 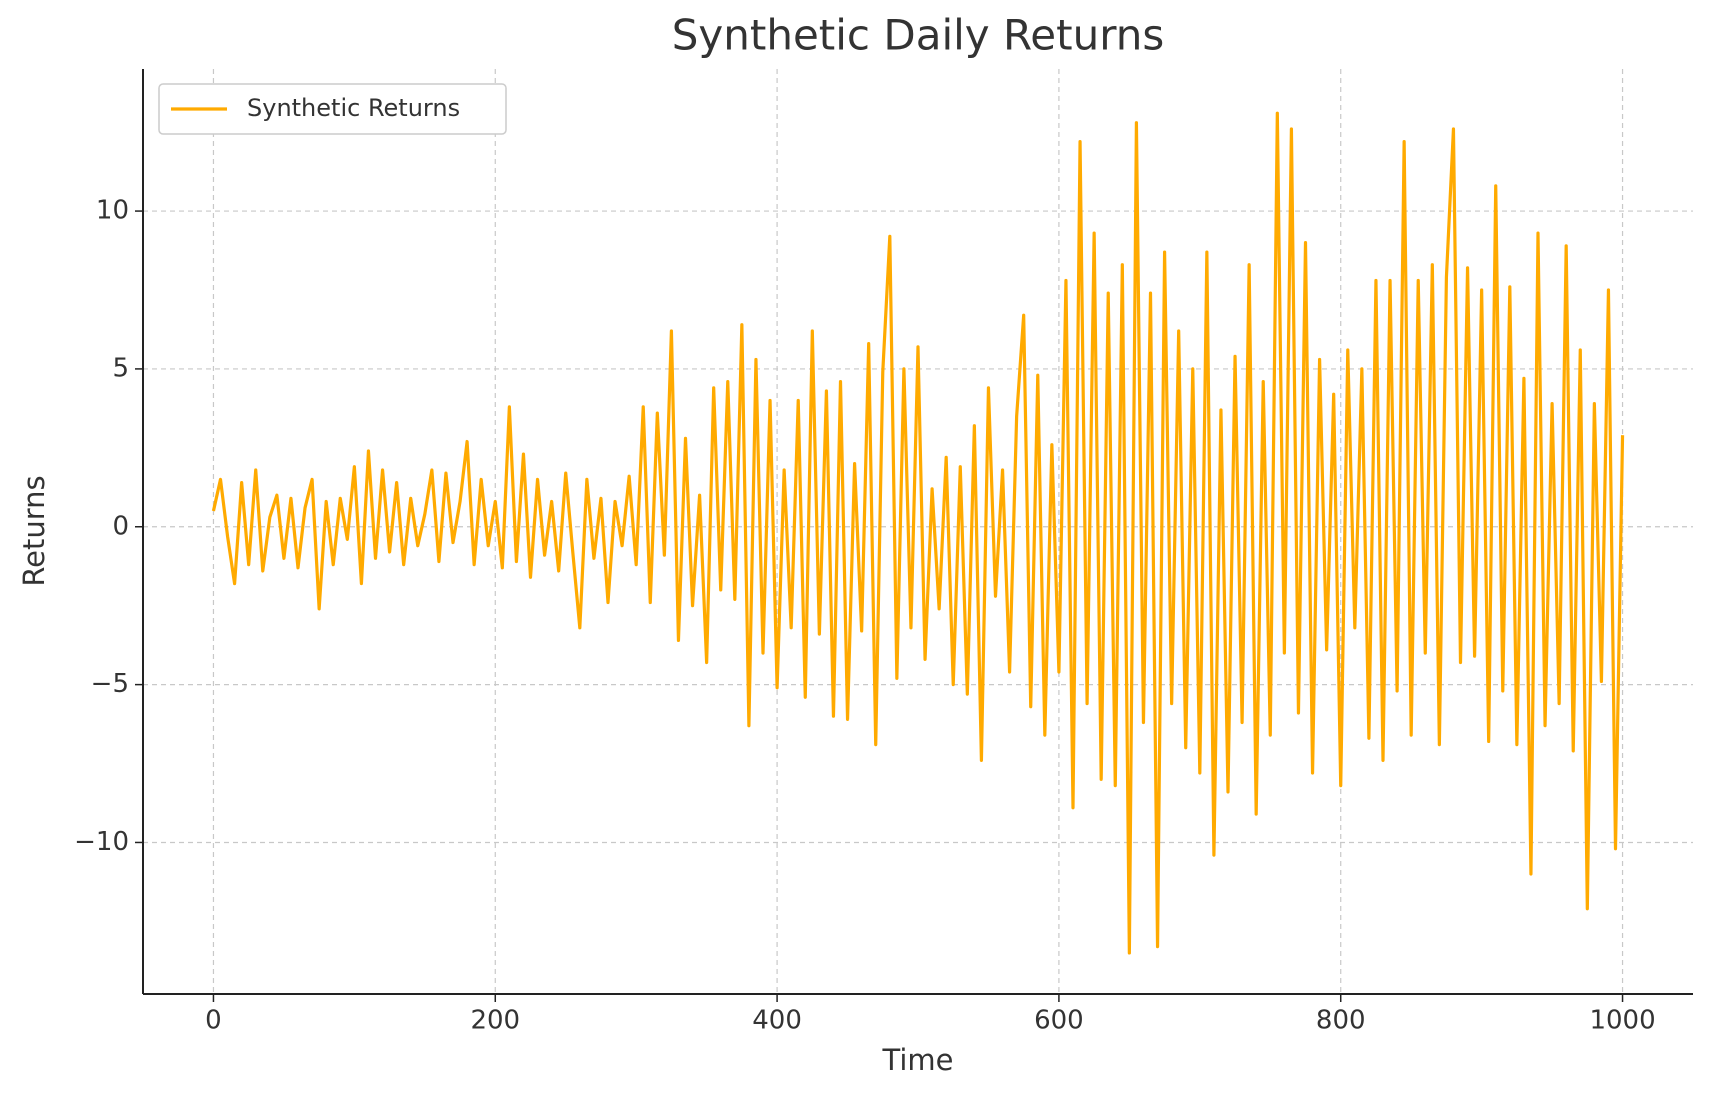 I want to click on y-tick-label: 10, so click(x=112, y=211).